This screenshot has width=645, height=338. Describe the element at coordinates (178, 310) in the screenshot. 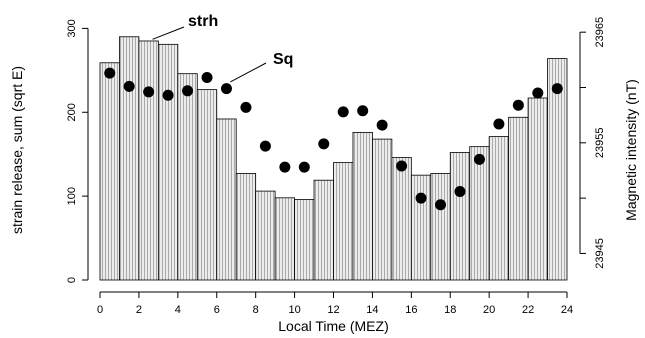

I see `x-tick-label-2: 4` at that location.